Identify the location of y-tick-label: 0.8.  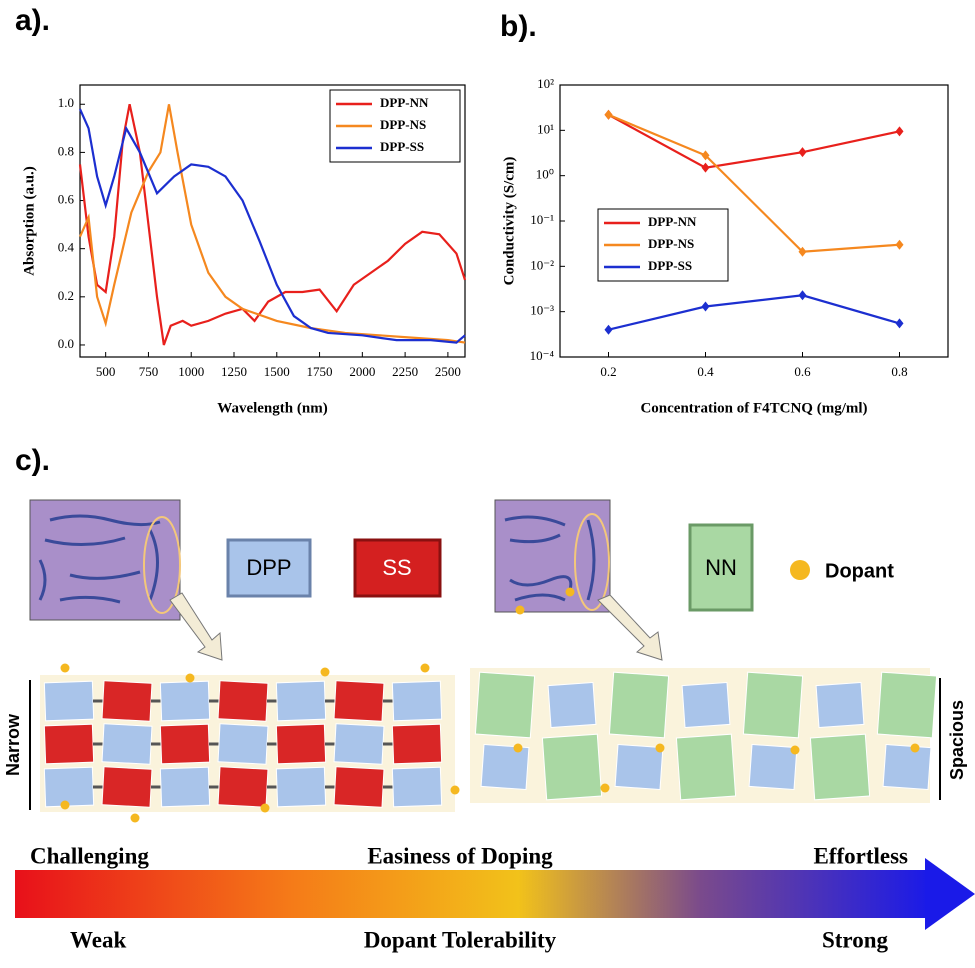
(66, 150).